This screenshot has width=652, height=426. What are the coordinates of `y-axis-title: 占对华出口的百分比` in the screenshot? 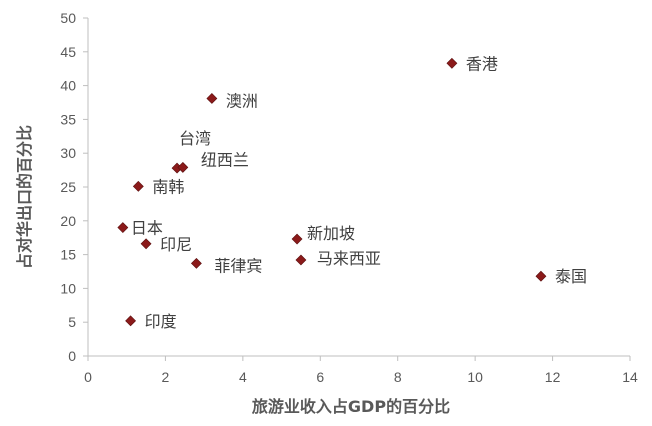 It's located at (24, 197).